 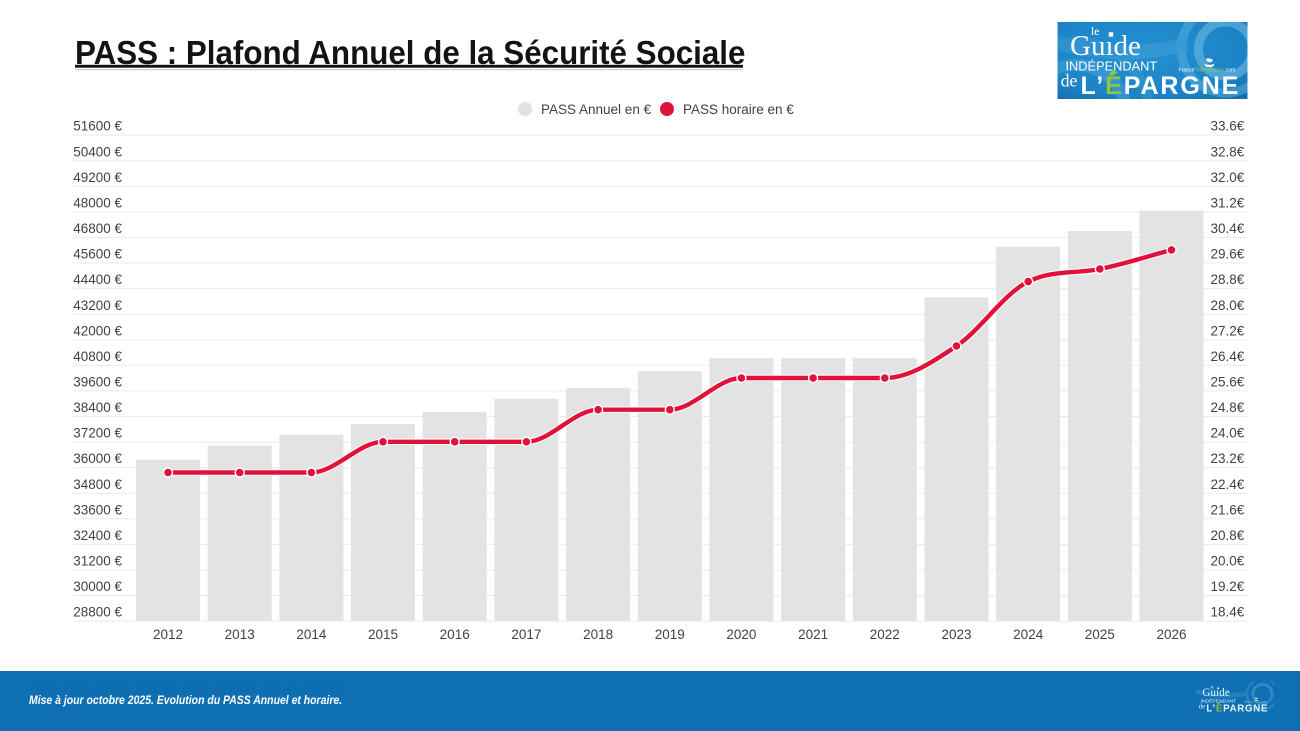 What do you see at coordinates (741, 634) in the screenshot?
I see `svg-text: 2020` at bounding box center [741, 634].